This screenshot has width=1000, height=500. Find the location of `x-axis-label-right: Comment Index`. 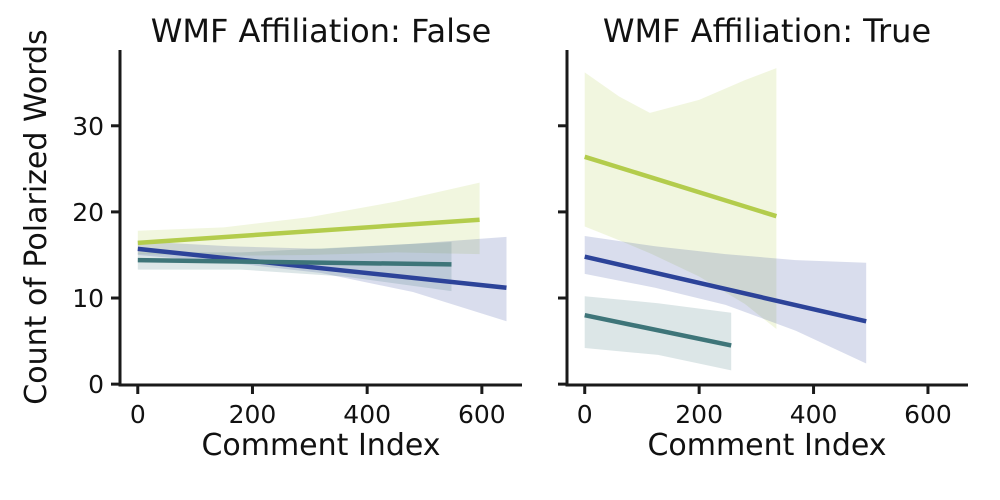

x-axis-label-right: Comment Index is located at coordinates (766, 445).